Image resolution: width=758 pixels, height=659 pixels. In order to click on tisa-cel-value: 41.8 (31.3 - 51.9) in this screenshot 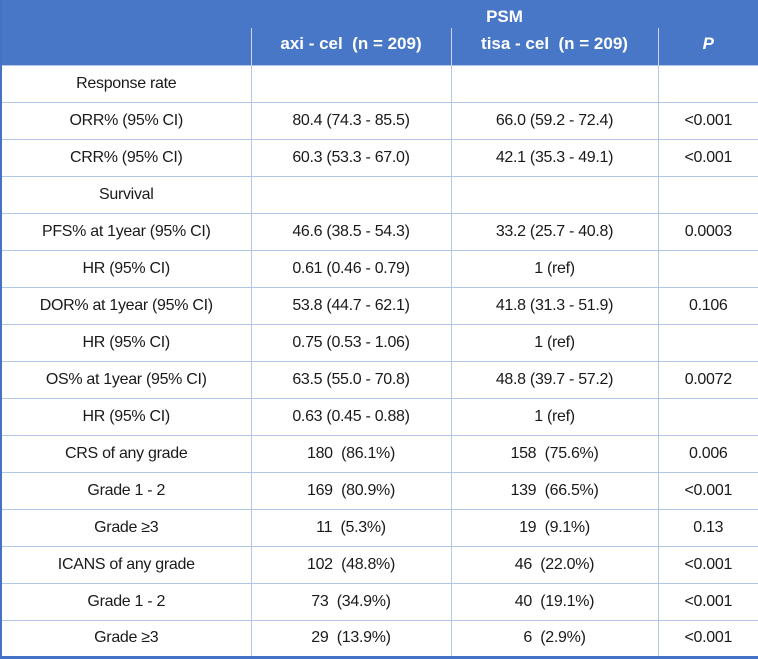, I will do `click(554, 305)`.